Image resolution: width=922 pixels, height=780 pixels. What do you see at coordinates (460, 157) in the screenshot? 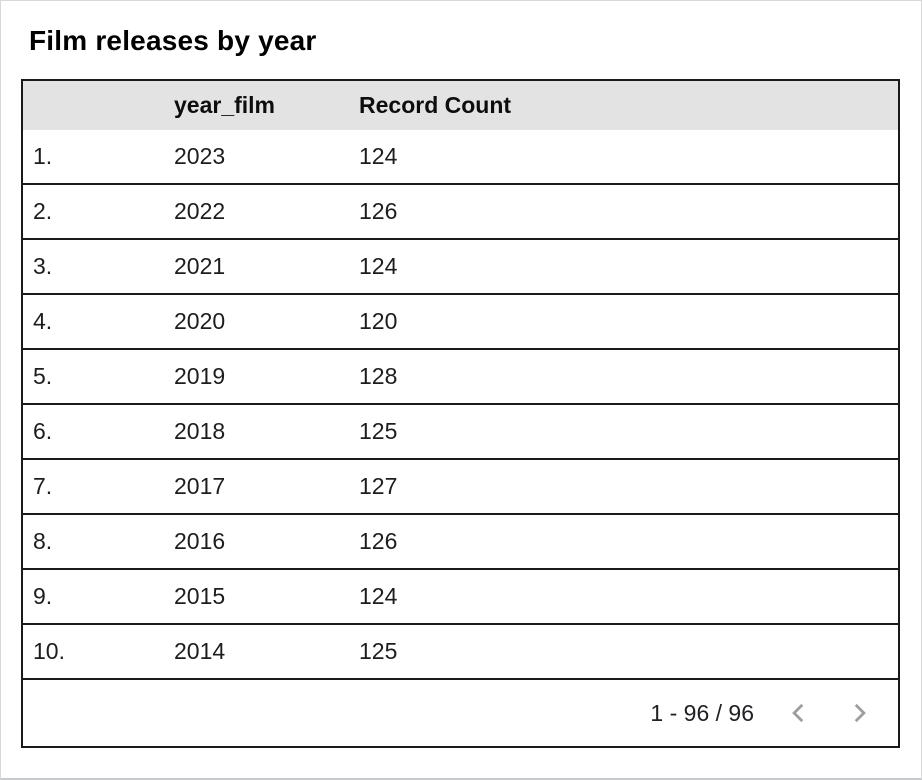
I see `table-row: 1. 2023 124` at bounding box center [460, 157].